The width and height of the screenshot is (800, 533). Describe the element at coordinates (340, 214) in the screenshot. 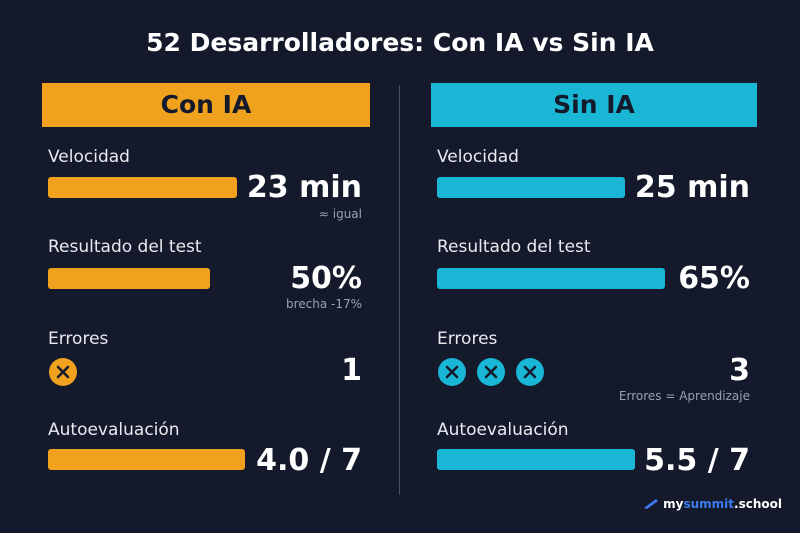

I see `metric-note: ≈ igual` at that location.